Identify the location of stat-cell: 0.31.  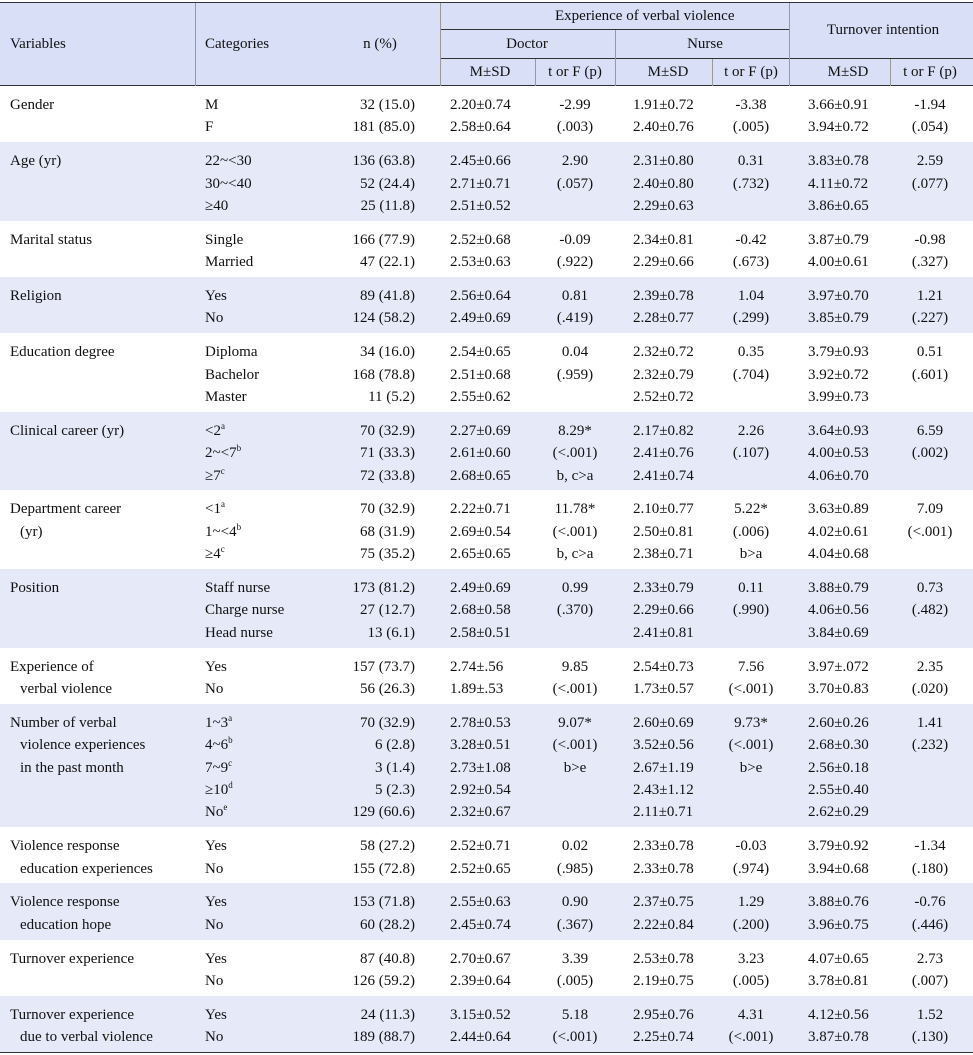
(751, 161).